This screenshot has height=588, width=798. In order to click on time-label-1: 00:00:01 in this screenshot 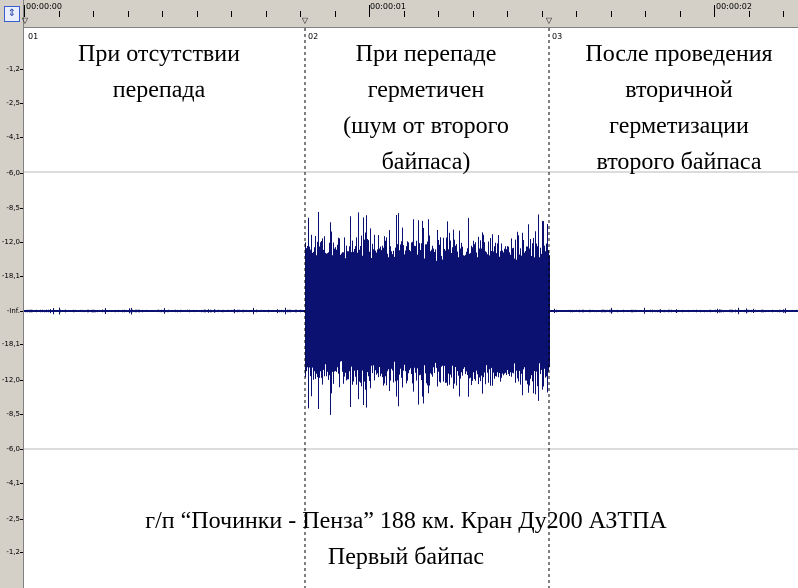, I will do `click(388, 6)`.